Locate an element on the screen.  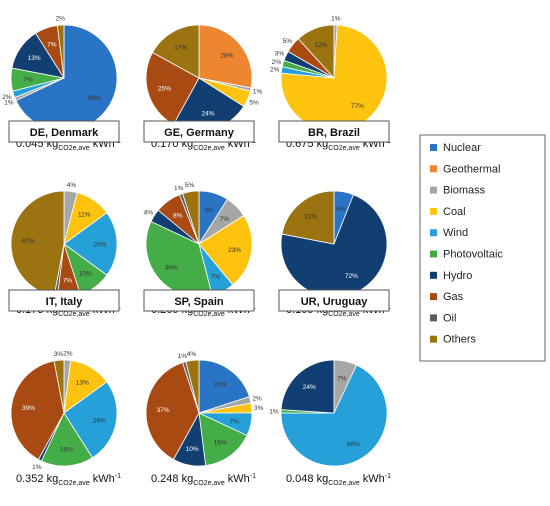
pie-title-text: IT, Italy is located at coordinates (65, 302).